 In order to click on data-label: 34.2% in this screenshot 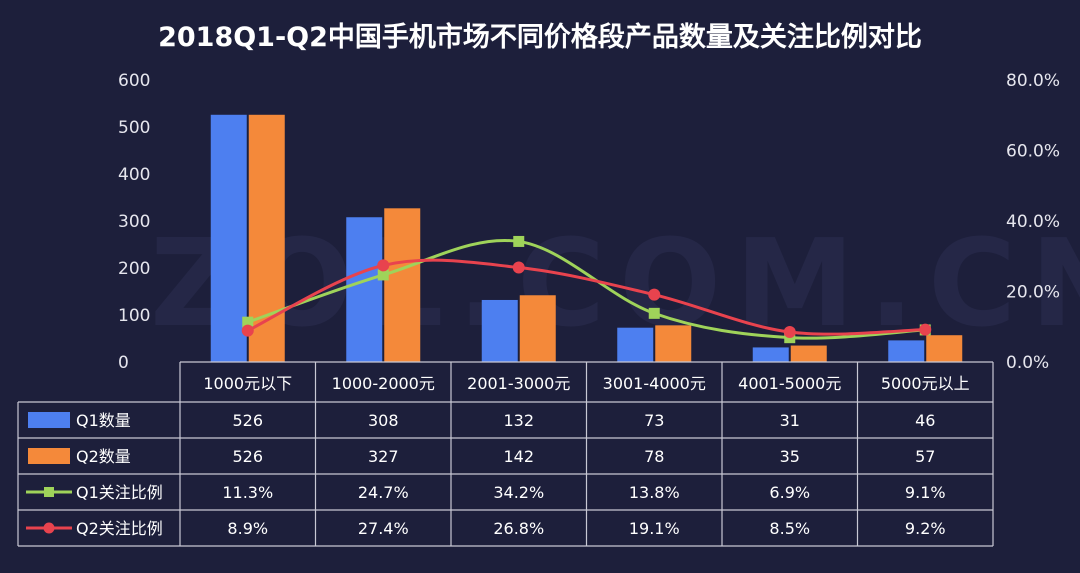, I will do `click(518, 492)`.